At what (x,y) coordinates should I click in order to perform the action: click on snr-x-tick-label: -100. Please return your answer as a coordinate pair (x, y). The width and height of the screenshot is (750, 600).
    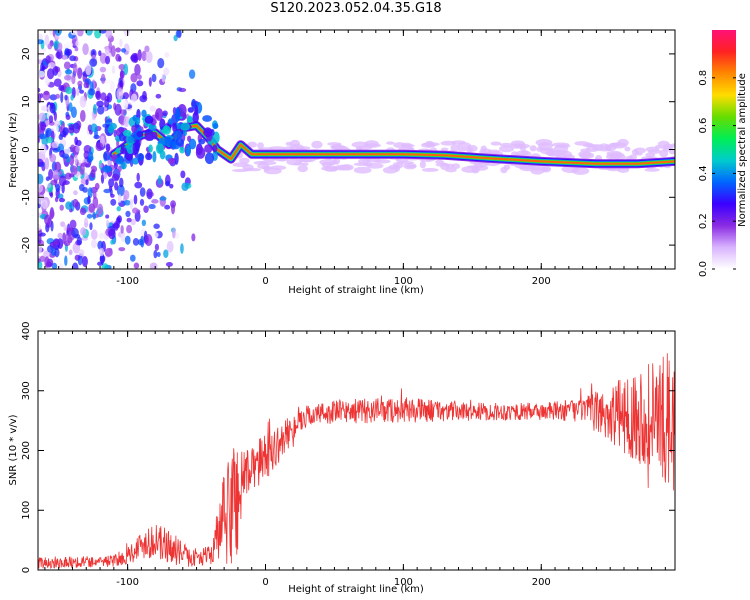
    Looking at the image, I should click on (127, 582).